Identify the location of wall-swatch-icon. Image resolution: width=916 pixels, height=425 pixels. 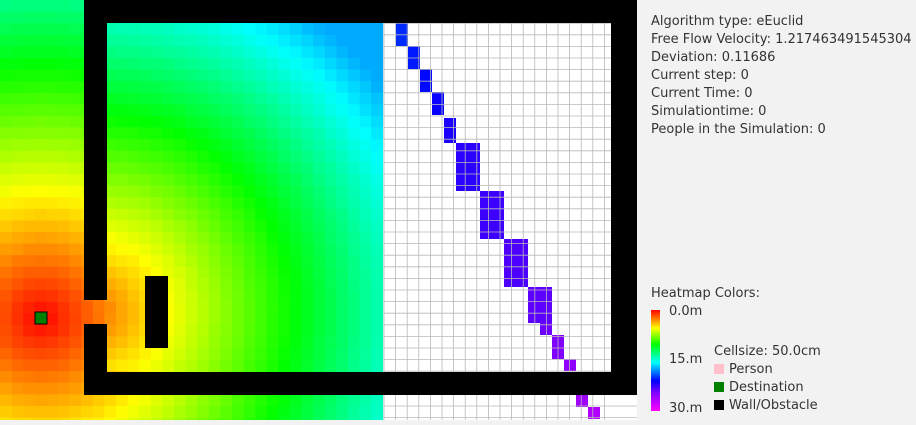
(719, 405).